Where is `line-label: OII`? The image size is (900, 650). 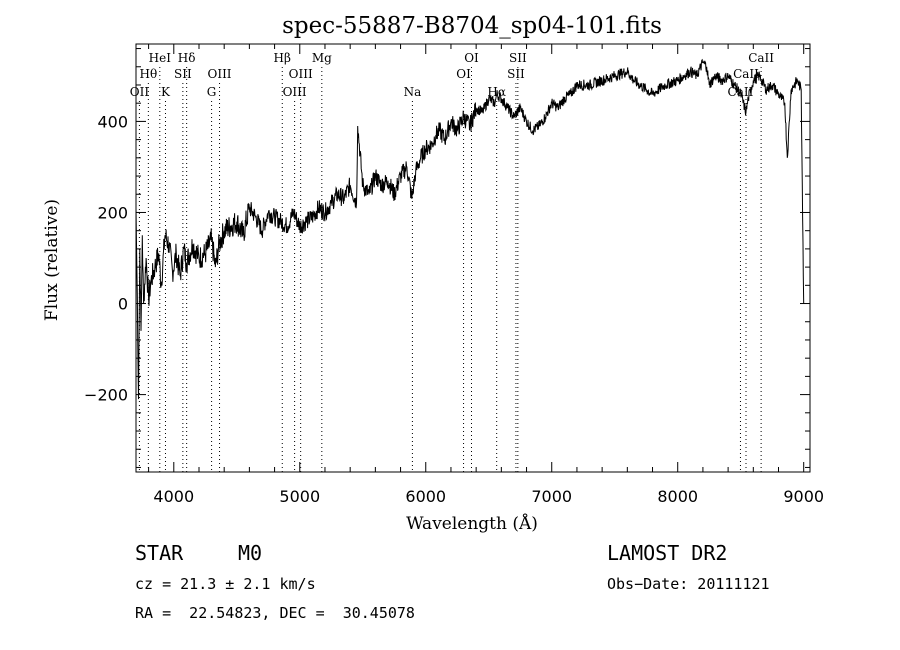 line-label: OII is located at coordinates (140, 92).